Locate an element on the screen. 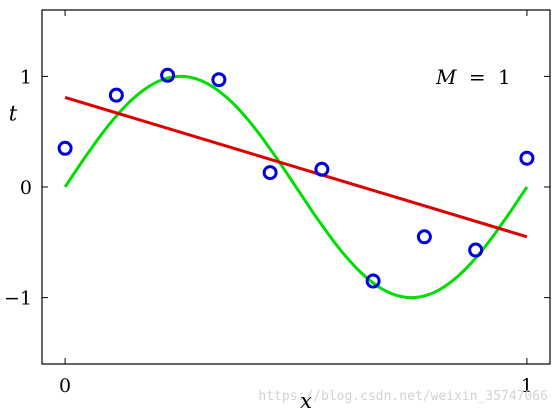 The image size is (560, 416). y-tick-label: 1 is located at coordinates (26, 77).